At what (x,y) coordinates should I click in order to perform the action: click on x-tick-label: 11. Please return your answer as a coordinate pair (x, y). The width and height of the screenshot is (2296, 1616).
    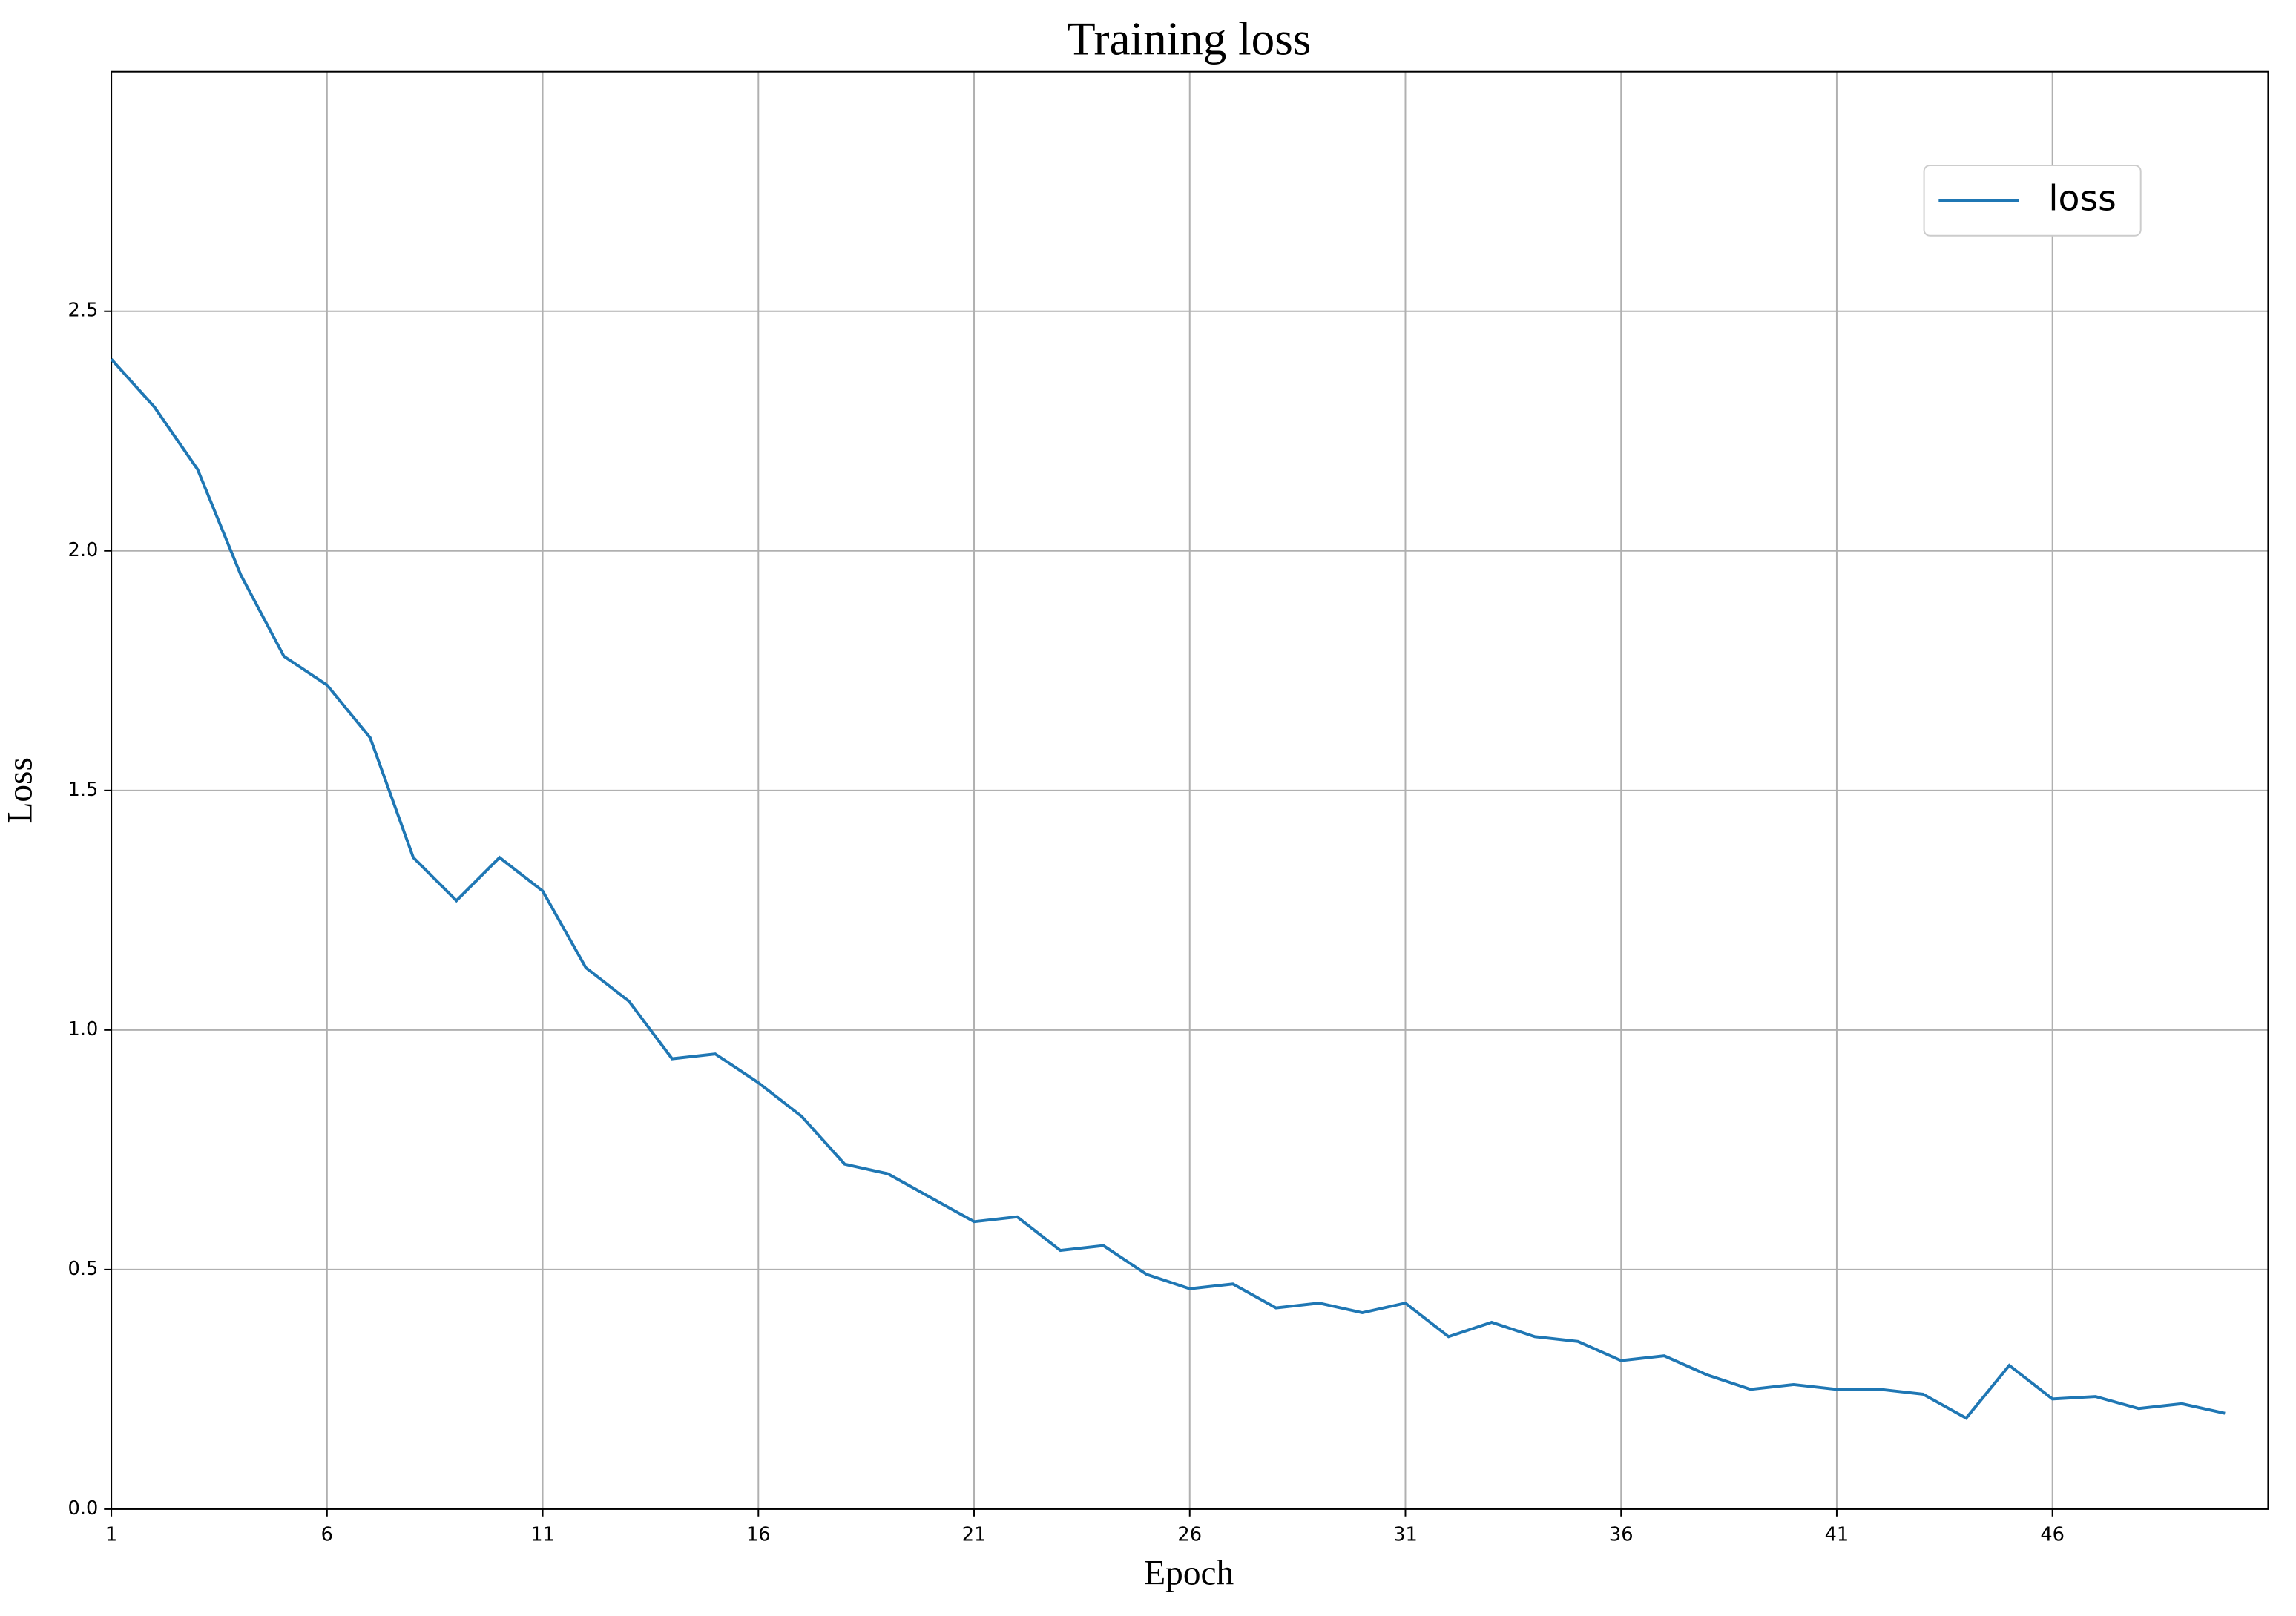
    Looking at the image, I should click on (542, 1534).